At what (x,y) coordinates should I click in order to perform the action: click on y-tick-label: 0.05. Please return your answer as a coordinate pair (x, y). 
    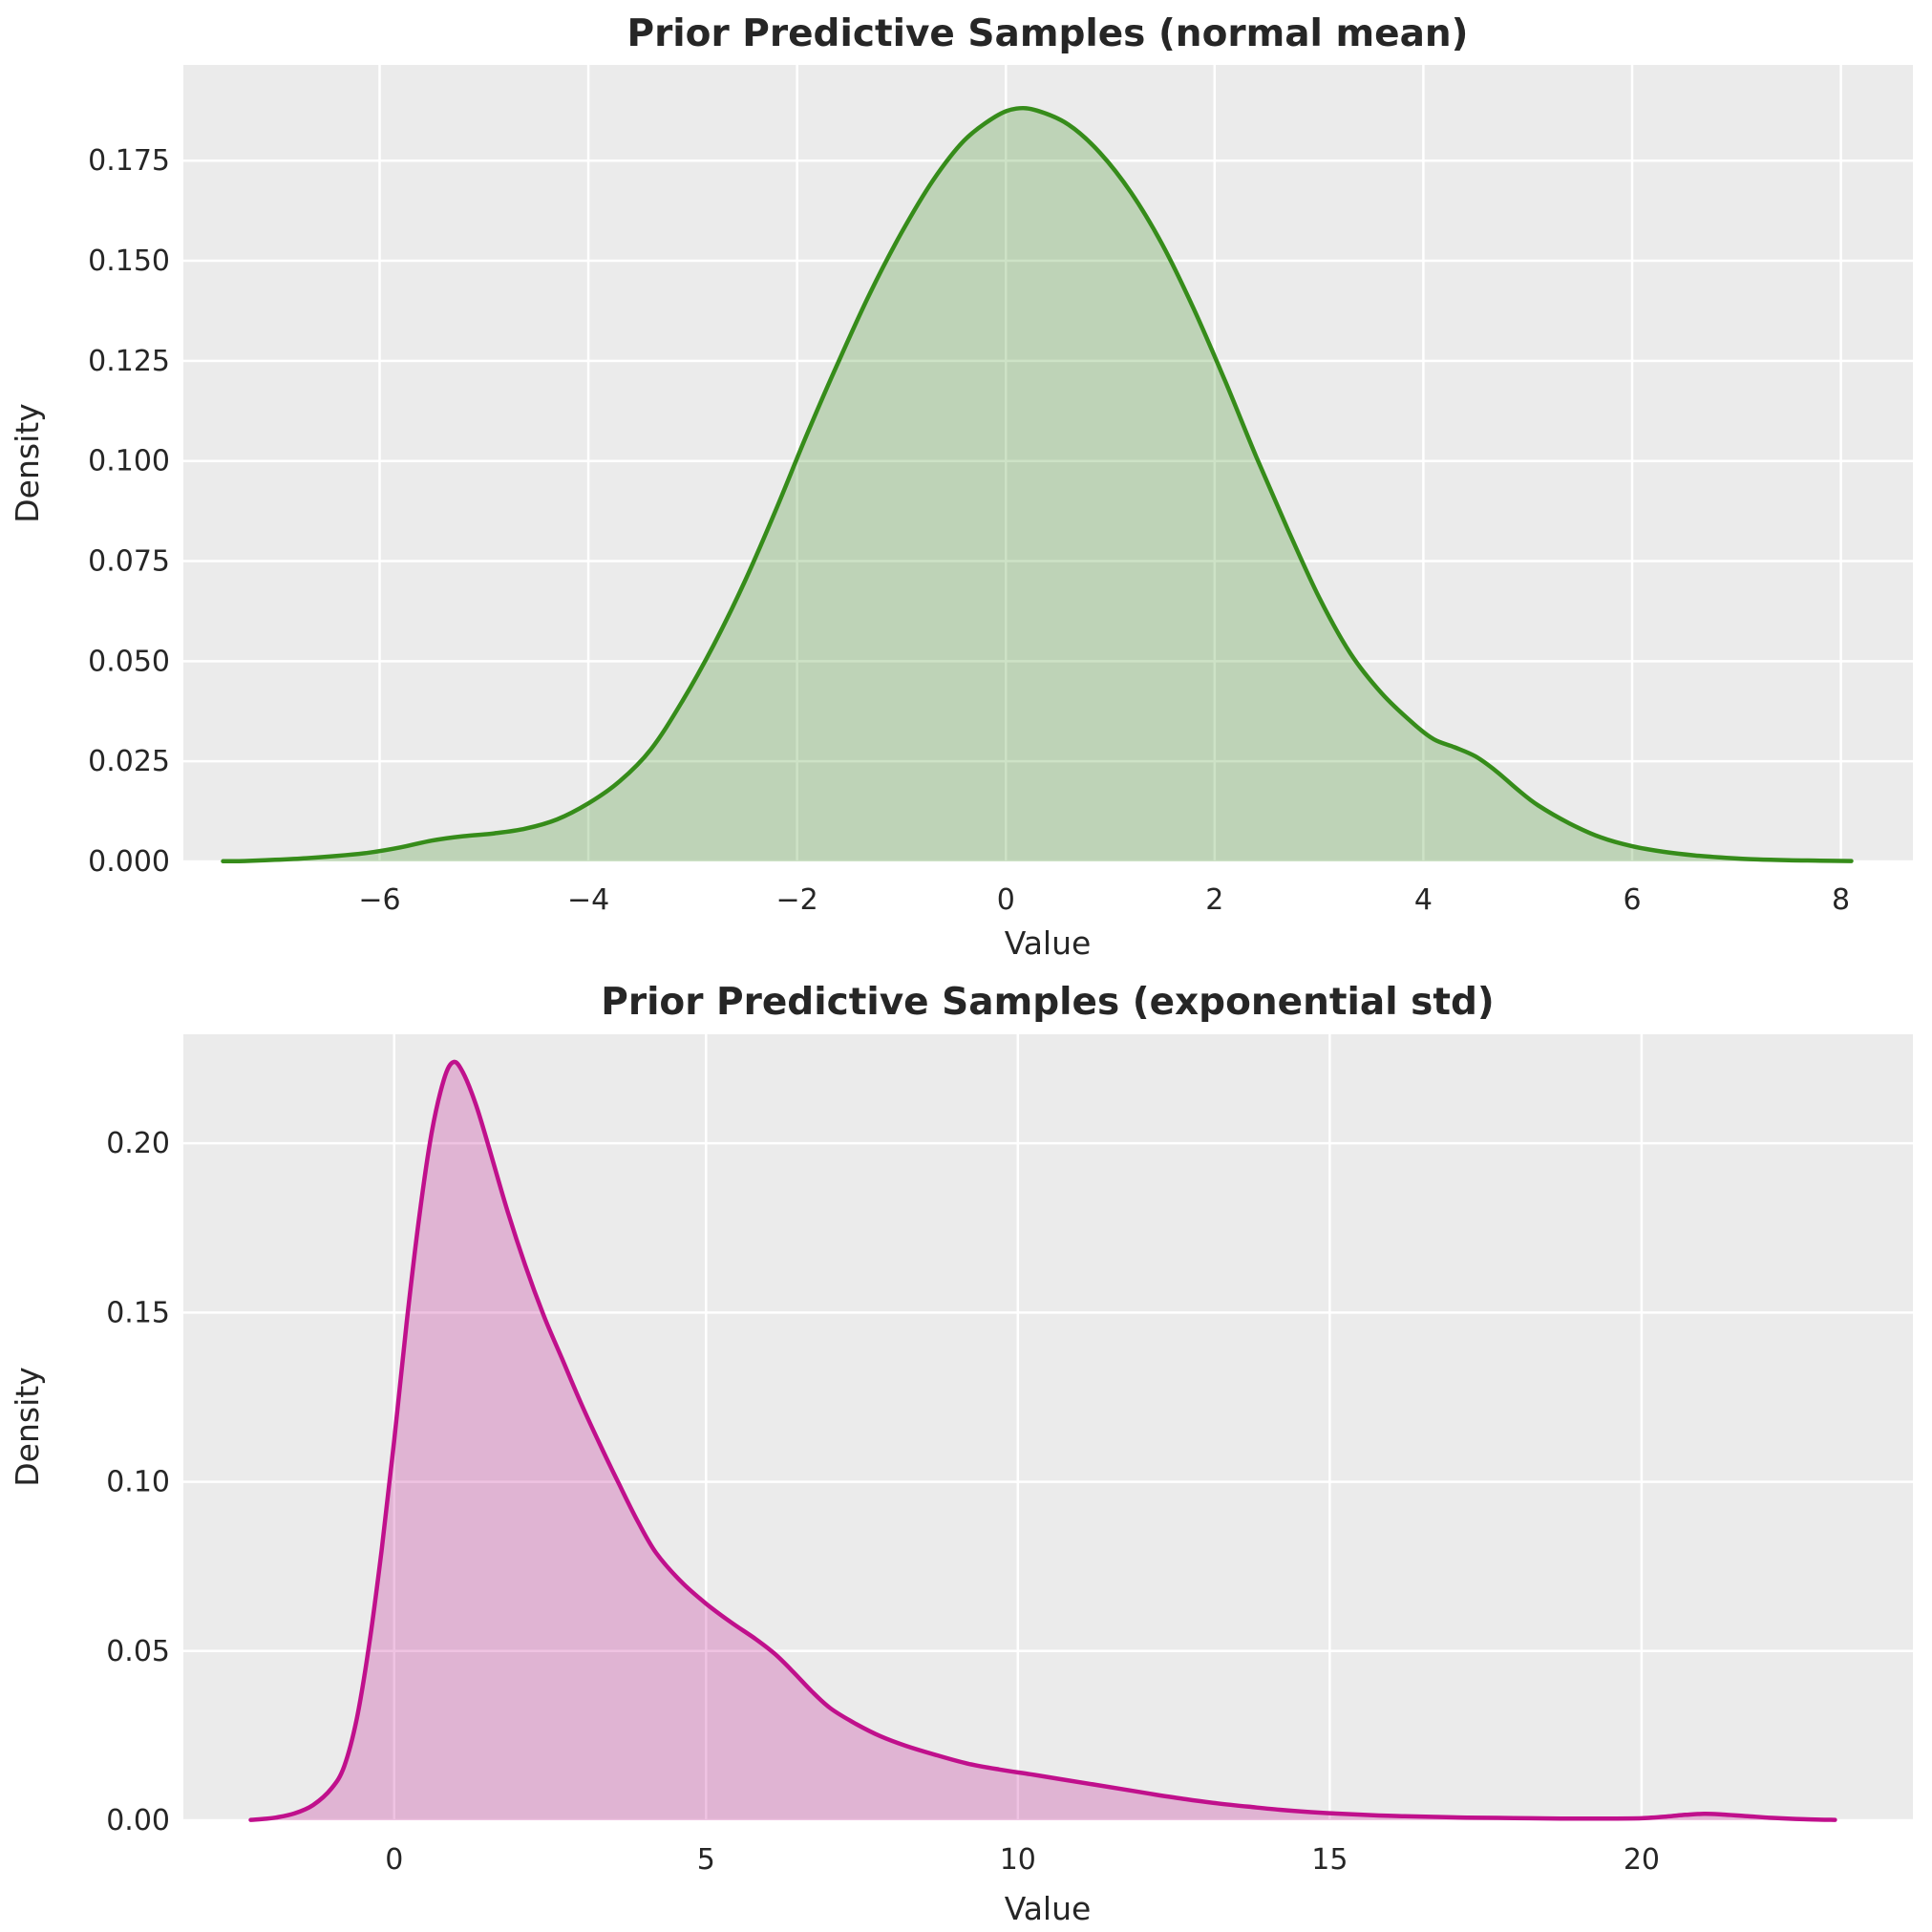
    Looking at the image, I should click on (138, 1651).